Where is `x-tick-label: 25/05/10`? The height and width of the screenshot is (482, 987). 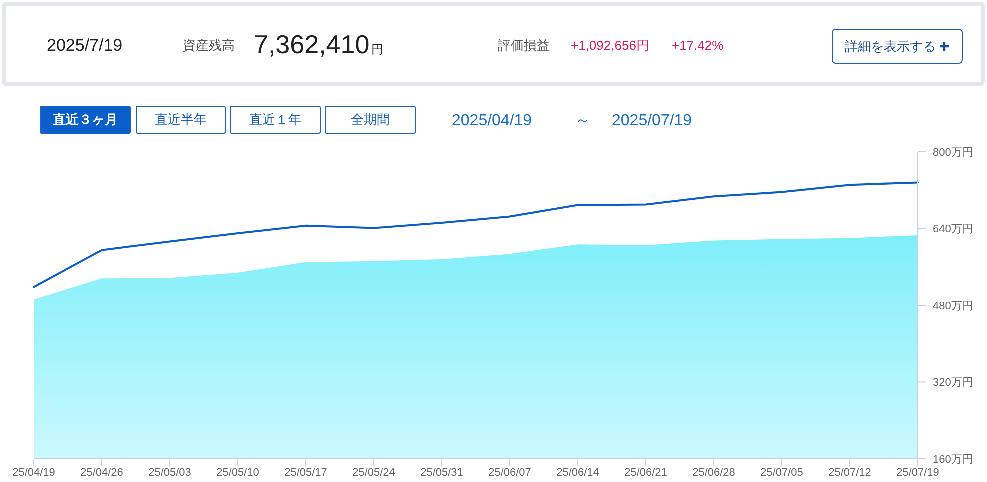
x-tick-label: 25/05/10 is located at coordinates (238, 472).